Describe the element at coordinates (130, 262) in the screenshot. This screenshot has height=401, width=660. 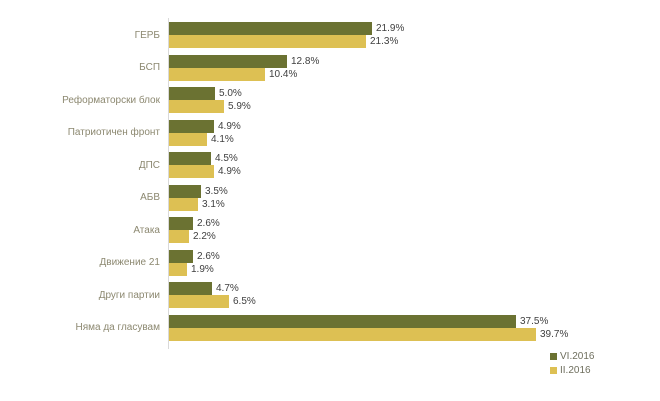
I see `category-label: Движение 21` at that location.